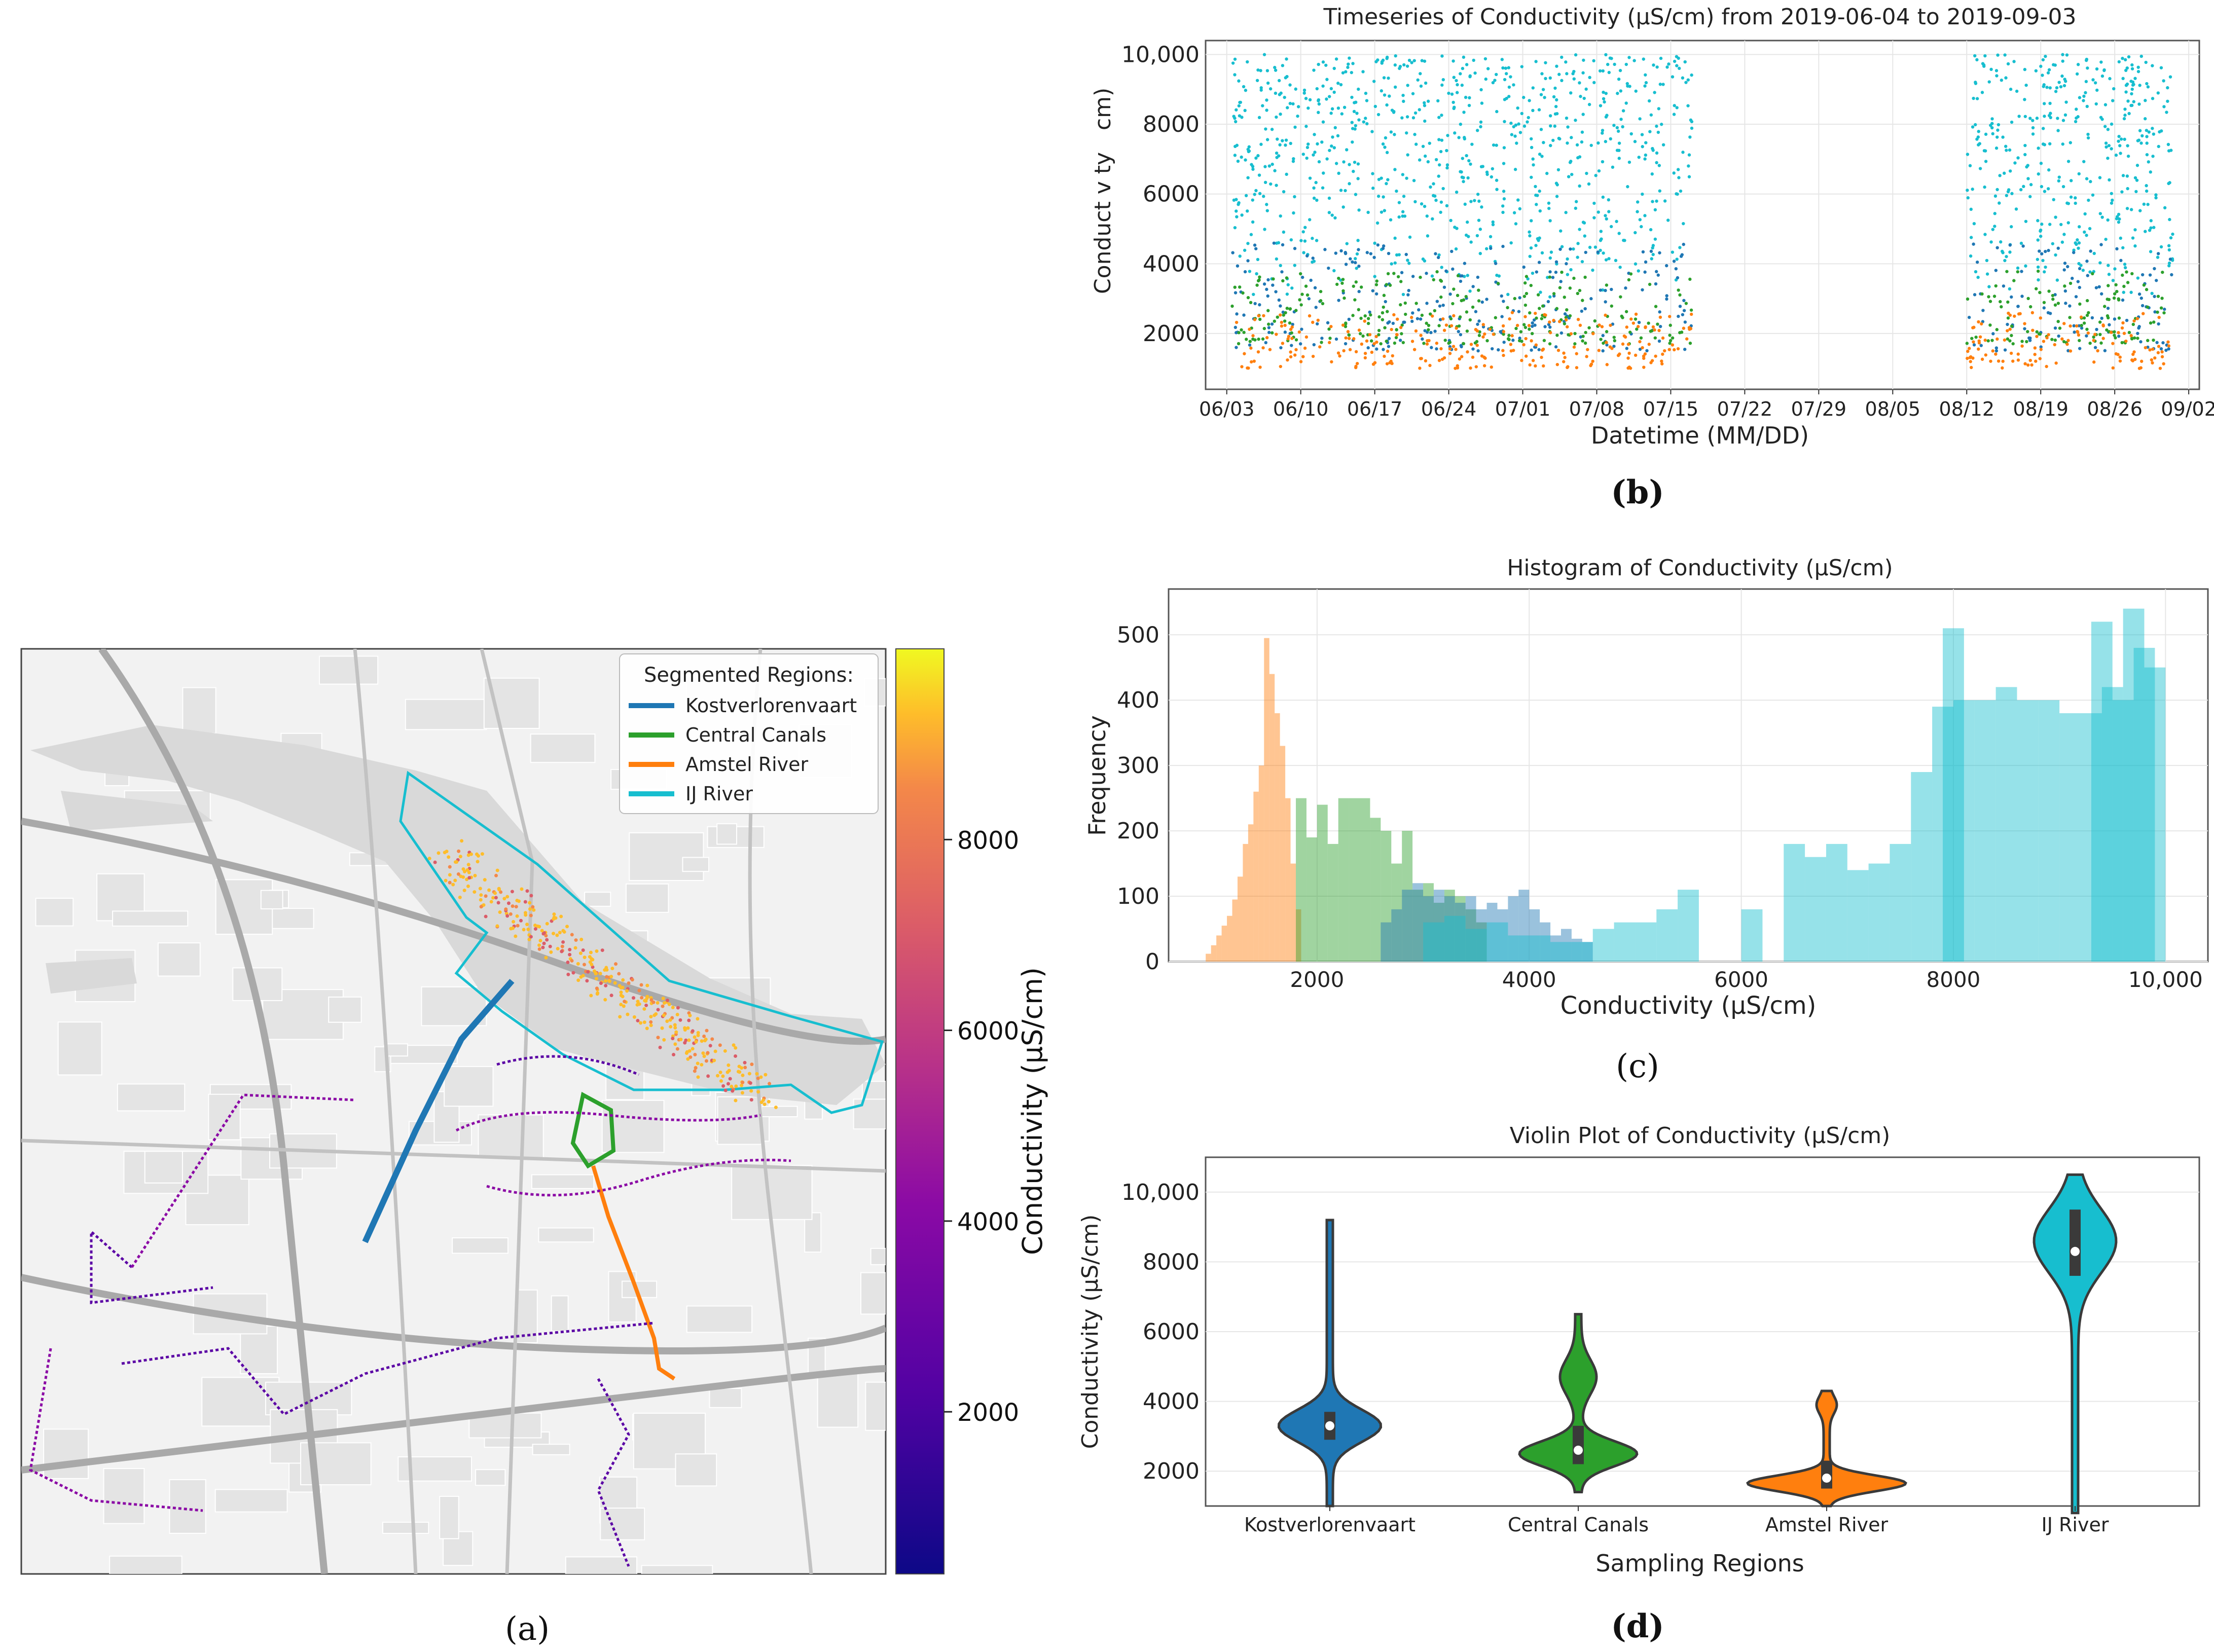 This screenshot has width=2214, height=1652. I want to click on histogram-bar, so click(2155, 815).